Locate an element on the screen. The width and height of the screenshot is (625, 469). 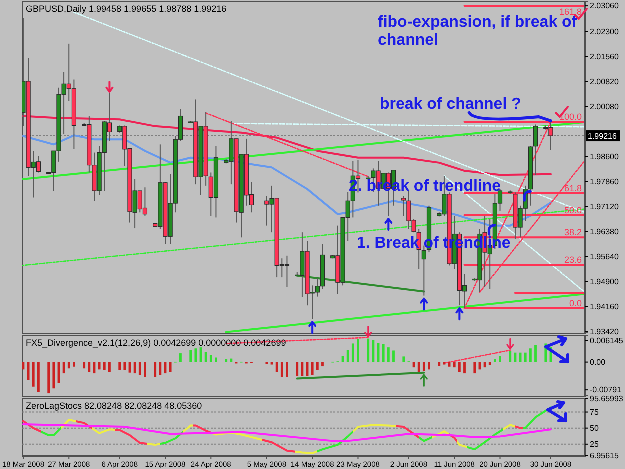
y-tick-label: 75 is located at coordinates (595, 412).